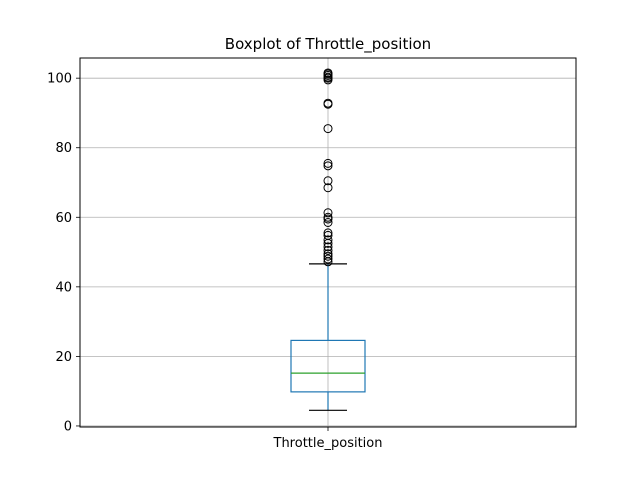  I want to click on y-tick-label: 100, so click(59, 79).